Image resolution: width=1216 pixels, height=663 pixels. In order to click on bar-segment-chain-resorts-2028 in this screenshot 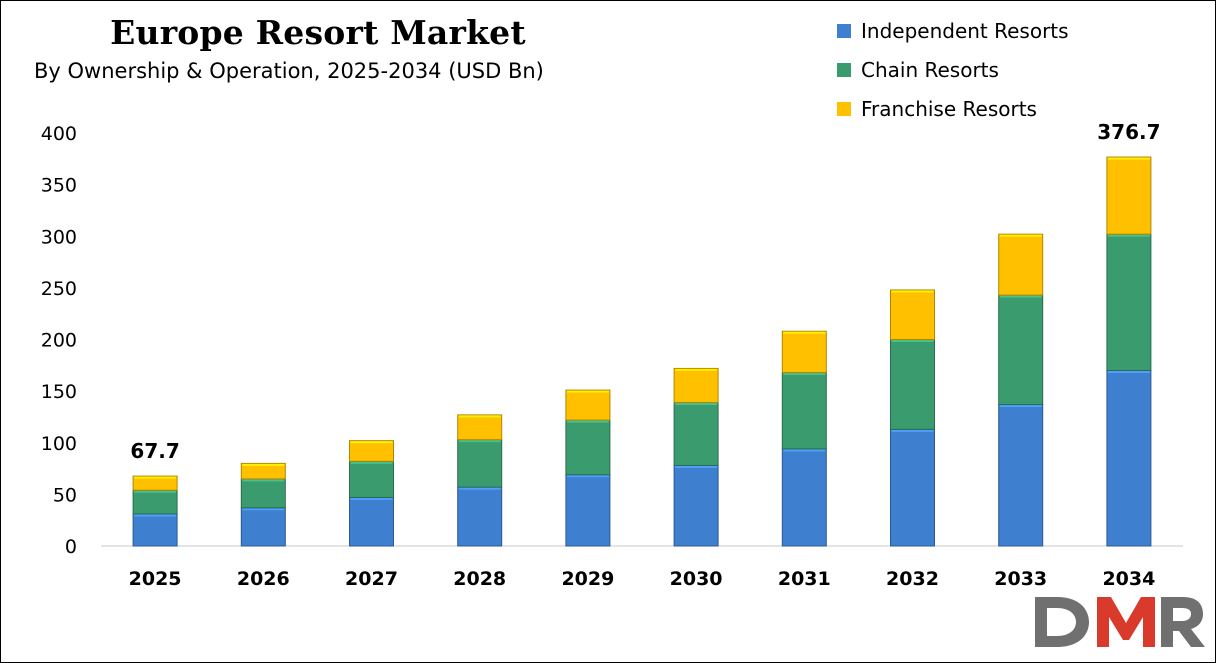, I will do `click(480, 463)`.